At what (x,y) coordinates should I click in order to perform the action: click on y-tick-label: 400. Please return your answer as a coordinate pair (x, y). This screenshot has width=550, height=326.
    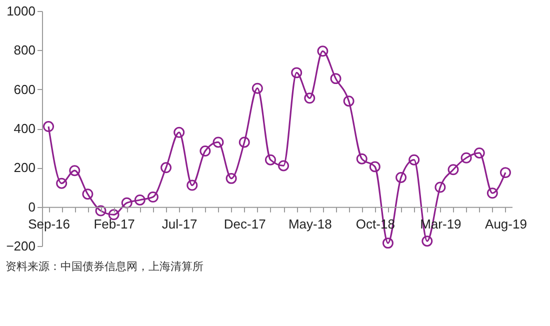
    Looking at the image, I should click on (25, 128).